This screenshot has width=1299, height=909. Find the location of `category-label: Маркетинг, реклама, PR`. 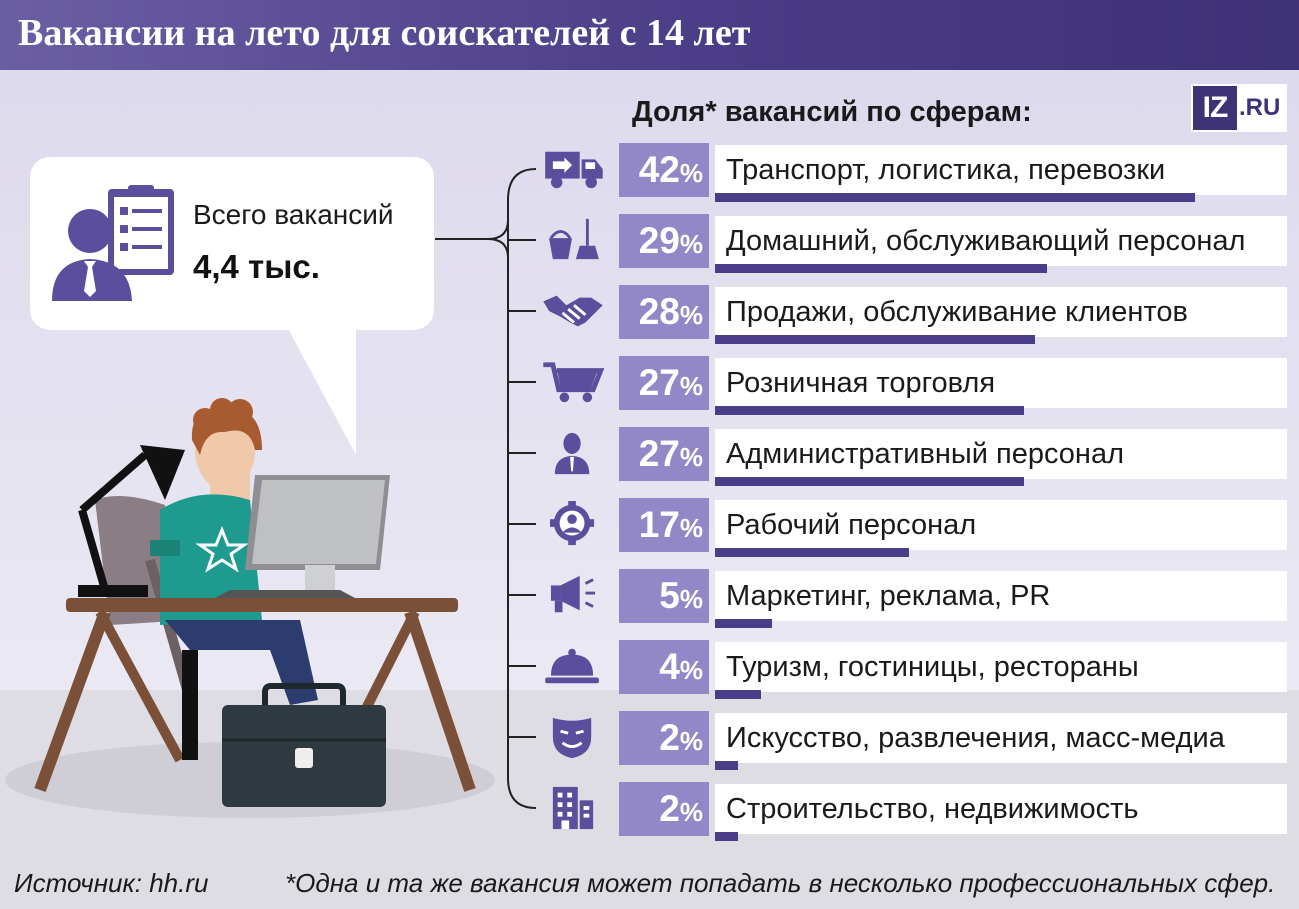

category-label: Маркетинг, реклама, PR is located at coordinates (1001, 596).